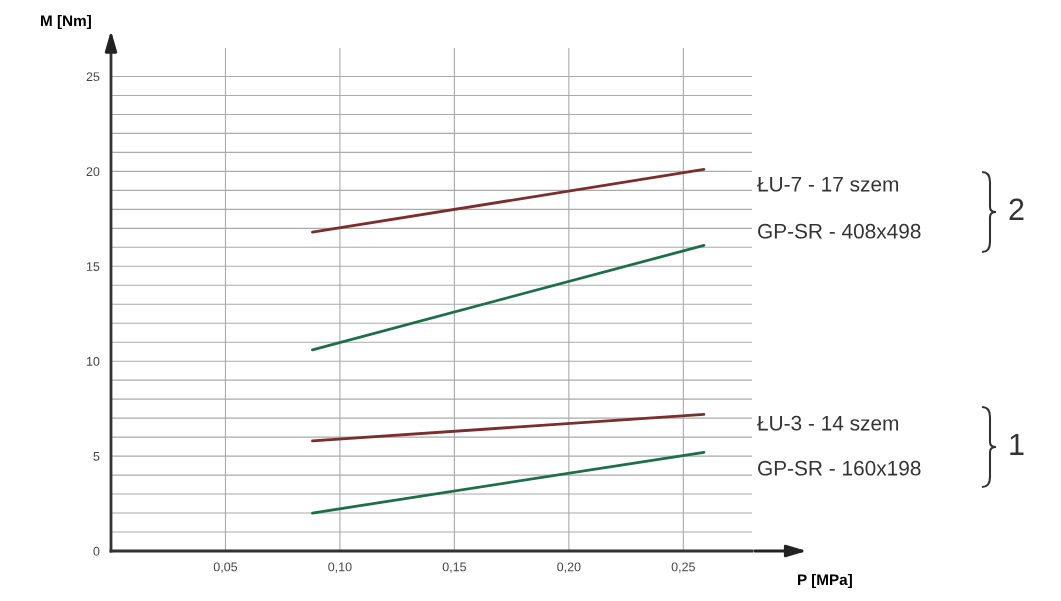 This screenshot has height=601, width=1061. I want to click on text: ŁU-7 - 17 szem, so click(828, 184).